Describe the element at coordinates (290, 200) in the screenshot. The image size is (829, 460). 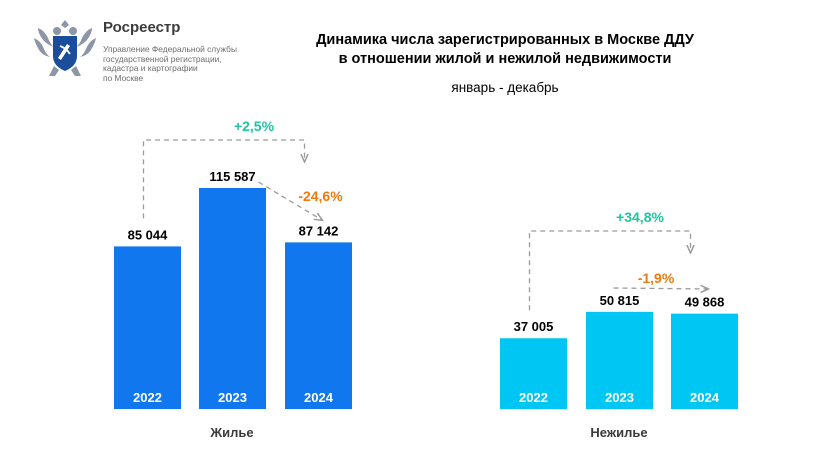
I see `change-arrow-0-yoy` at that location.